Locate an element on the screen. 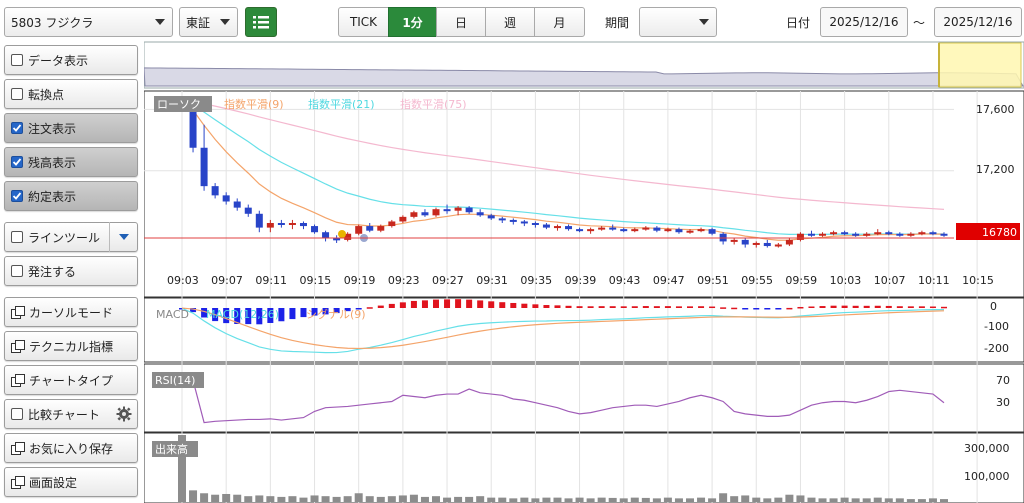 The width and height of the screenshot is (1024, 503). period-label: 期間 is located at coordinates (617, 23).